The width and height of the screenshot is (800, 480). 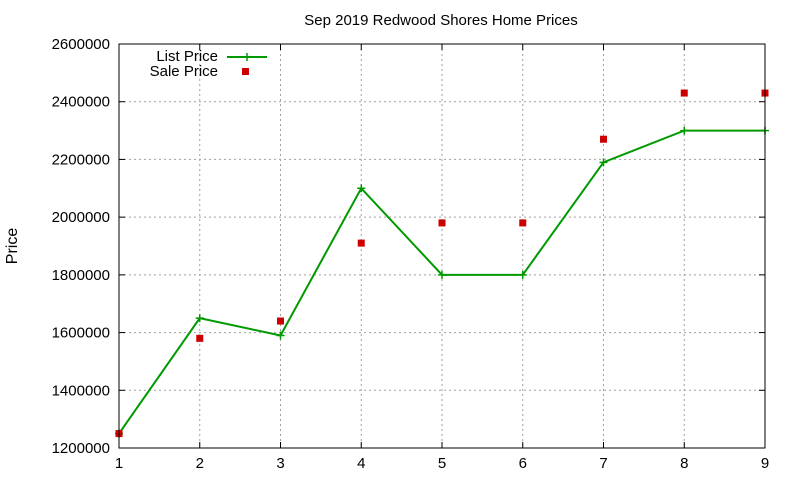 I want to click on x-tick-label: 2, so click(x=200, y=463).